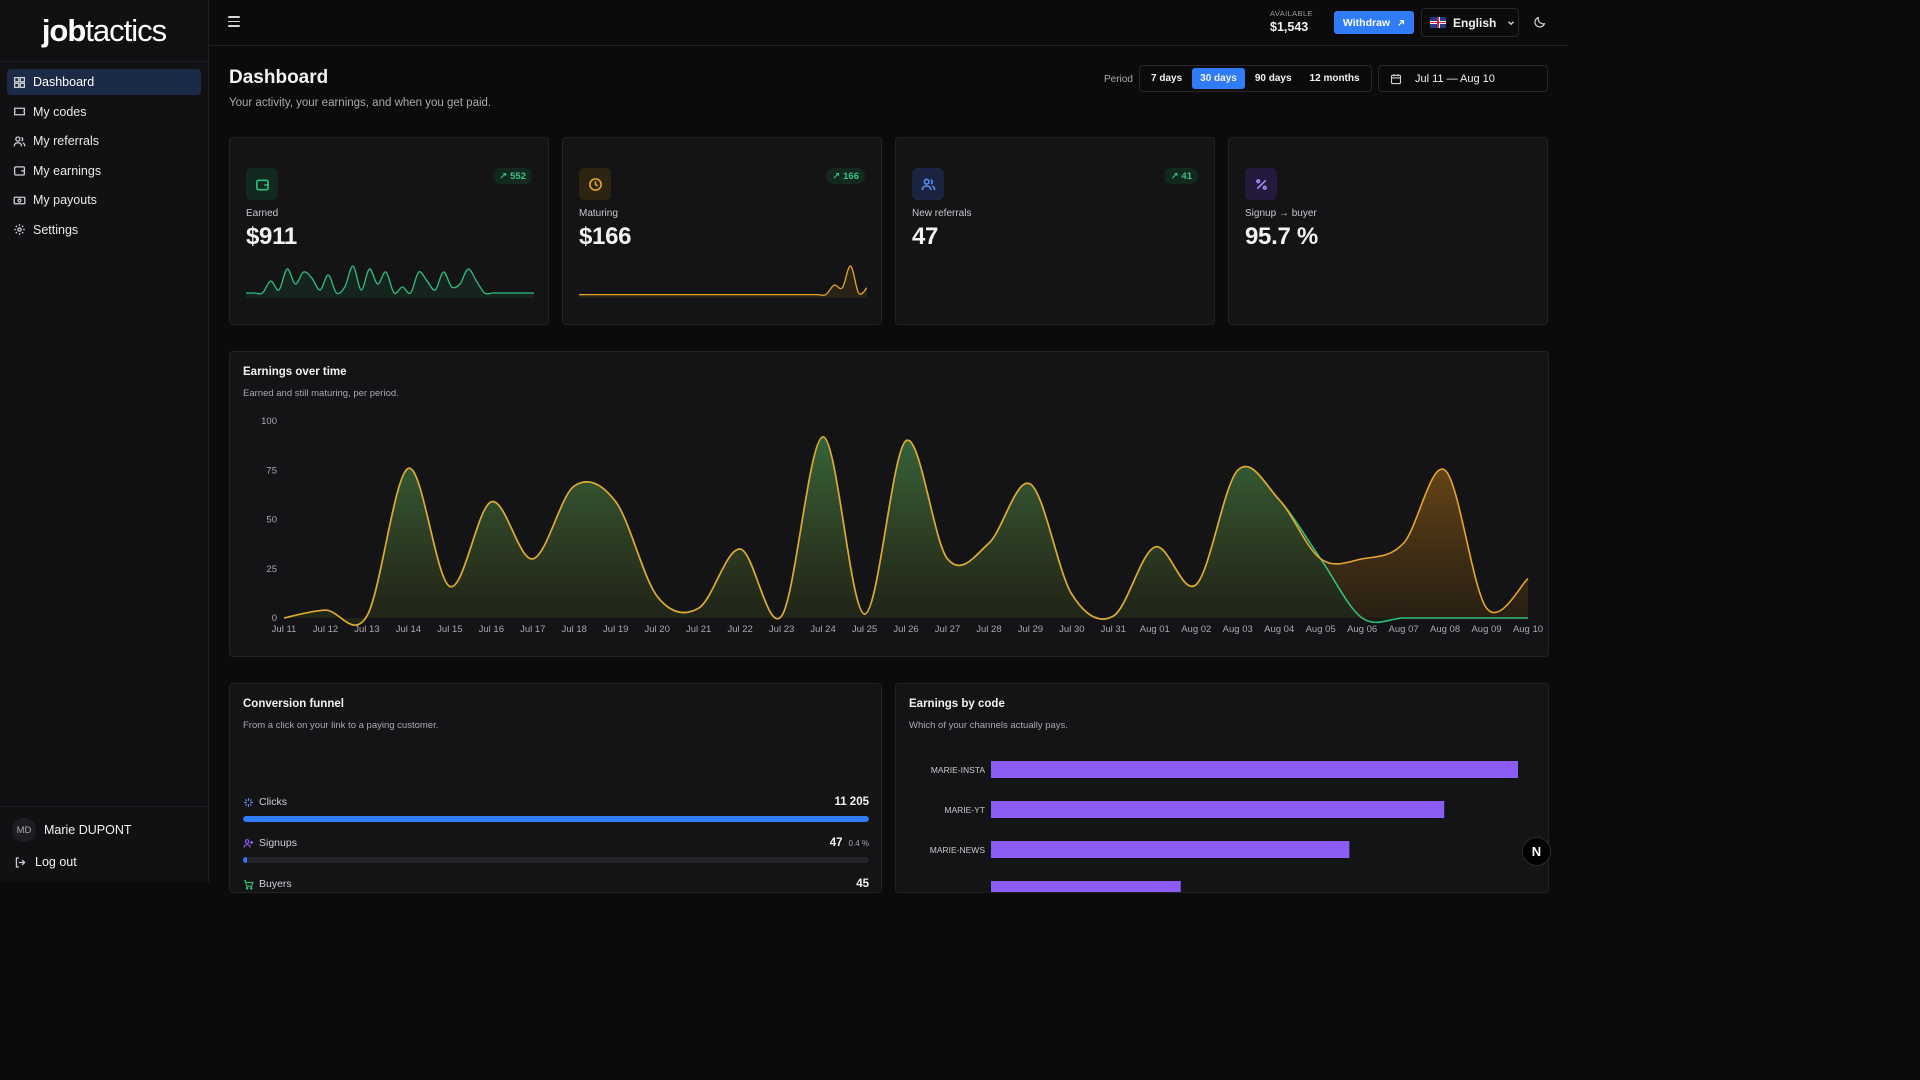 This screenshot has height=1080, width=1920. What do you see at coordinates (947, 629) in the screenshot?
I see `x-tick-label: Jul 27` at bounding box center [947, 629].